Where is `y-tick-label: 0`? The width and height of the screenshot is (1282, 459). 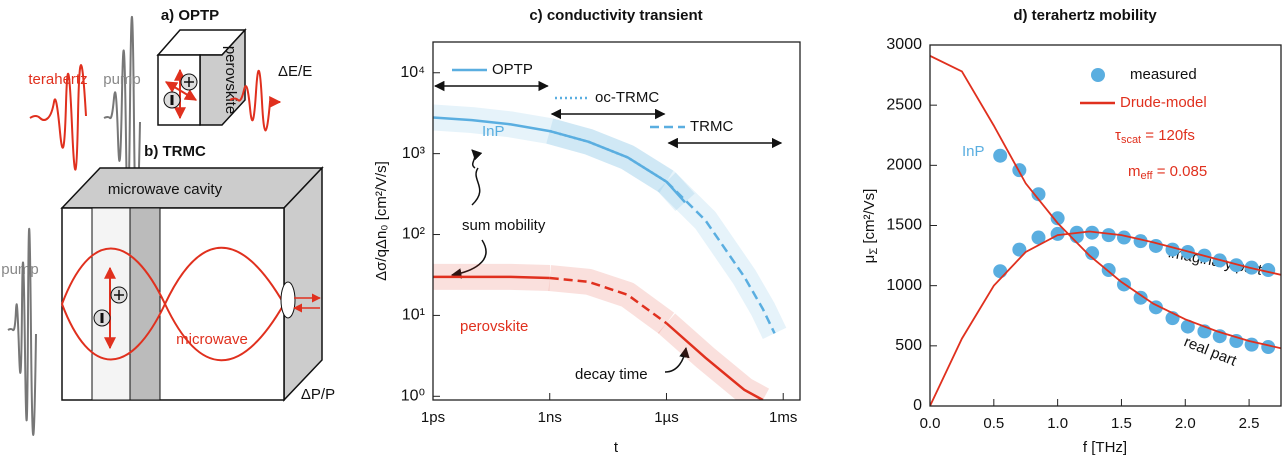
y-tick-label: 0 is located at coordinates (917, 405).